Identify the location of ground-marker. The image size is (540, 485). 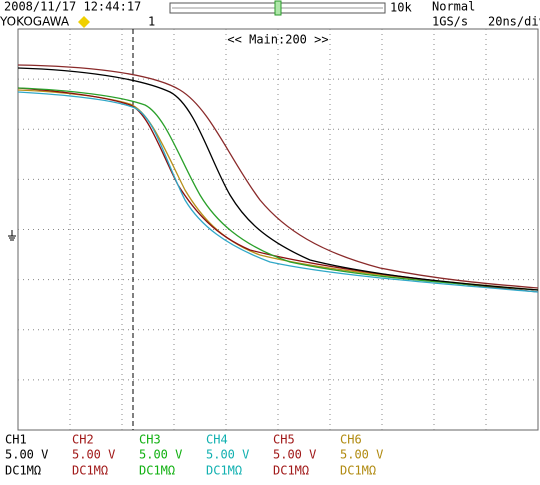
(12, 235).